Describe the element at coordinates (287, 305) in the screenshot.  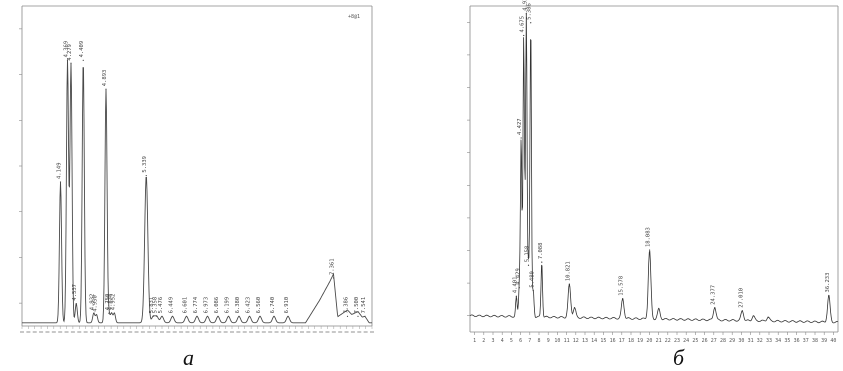
I see `peak-label: 6.910` at that location.